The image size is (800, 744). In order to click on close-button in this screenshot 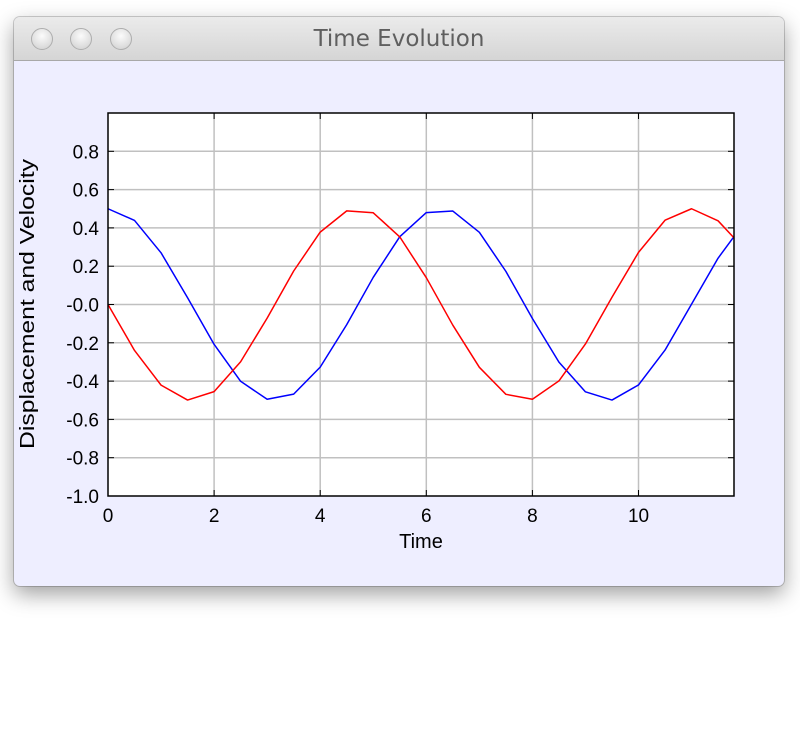, I will do `click(42, 39)`.